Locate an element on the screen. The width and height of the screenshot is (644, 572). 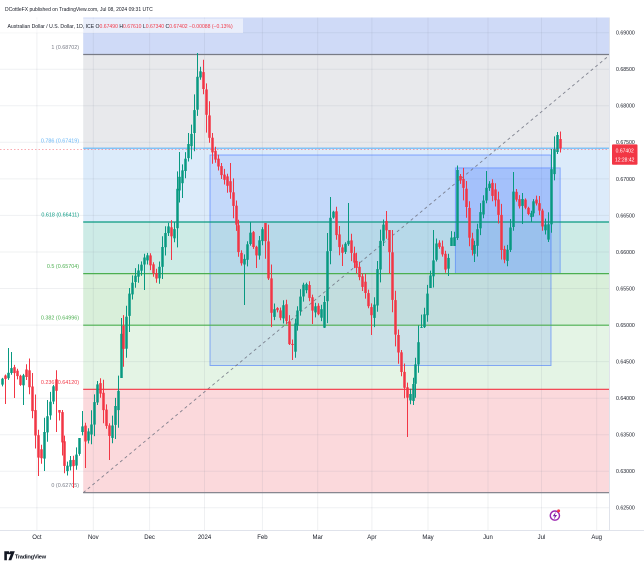
svg-text: 0.68500 is located at coordinates (625, 70).